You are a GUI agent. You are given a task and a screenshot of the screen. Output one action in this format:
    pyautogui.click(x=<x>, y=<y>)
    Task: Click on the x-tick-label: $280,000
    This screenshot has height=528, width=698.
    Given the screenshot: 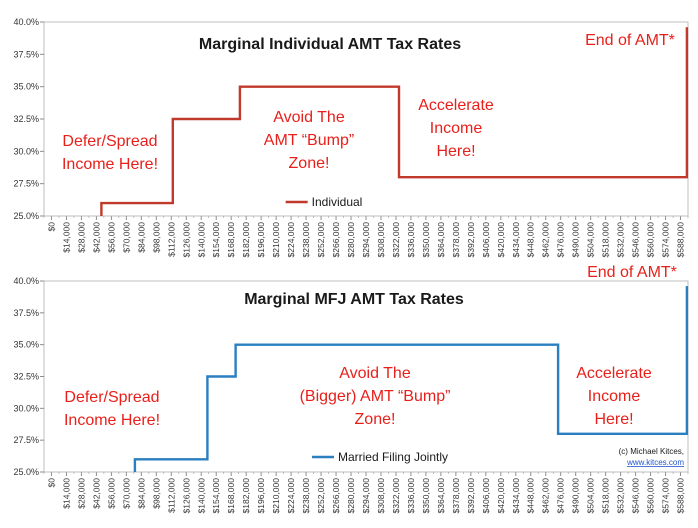 What is the action you would take?
    pyautogui.click(x=351, y=496)
    